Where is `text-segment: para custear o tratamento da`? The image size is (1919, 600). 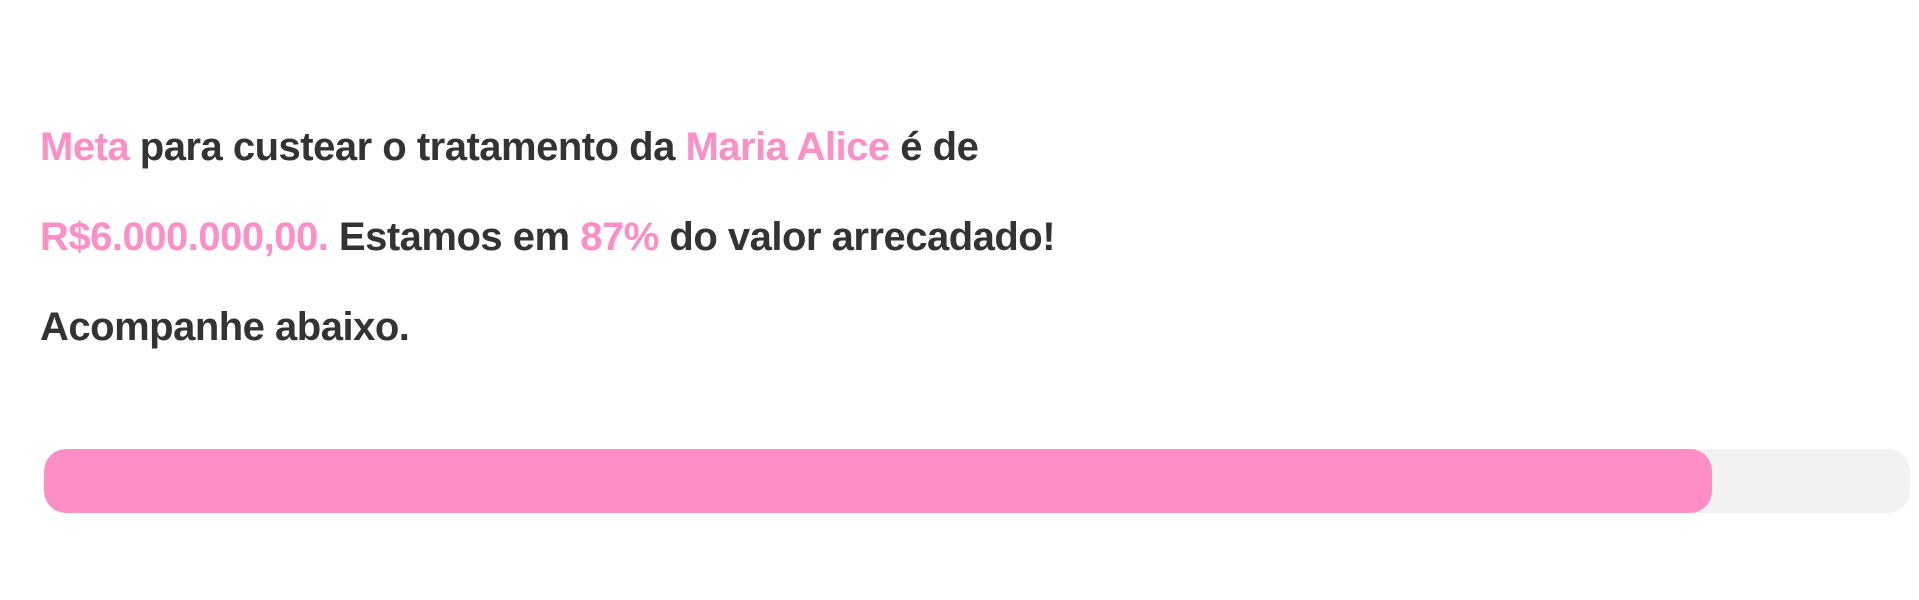 text-segment: para custear o tratamento da is located at coordinates (407, 147).